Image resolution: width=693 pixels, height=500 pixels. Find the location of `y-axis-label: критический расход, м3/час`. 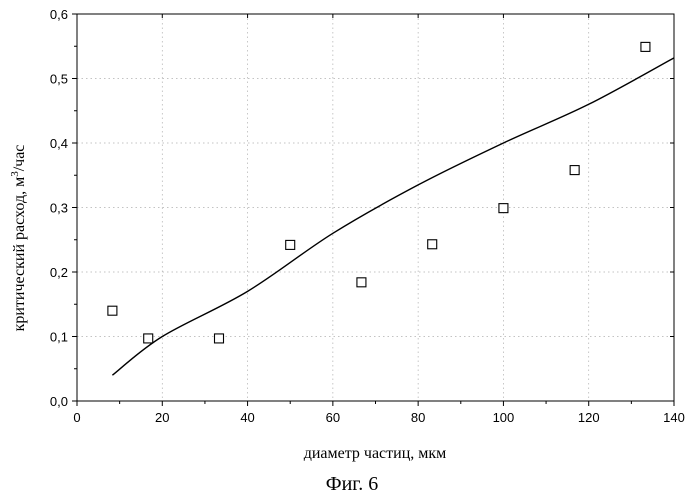

y-axis-label: критический расход, м3/час is located at coordinates (18, 238).